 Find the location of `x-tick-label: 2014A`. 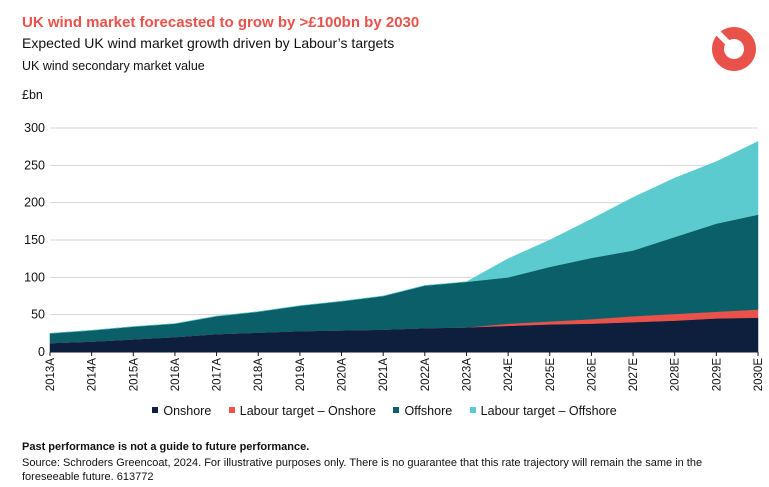

x-tick-label: 2014A is located at coordinates (93, 375).